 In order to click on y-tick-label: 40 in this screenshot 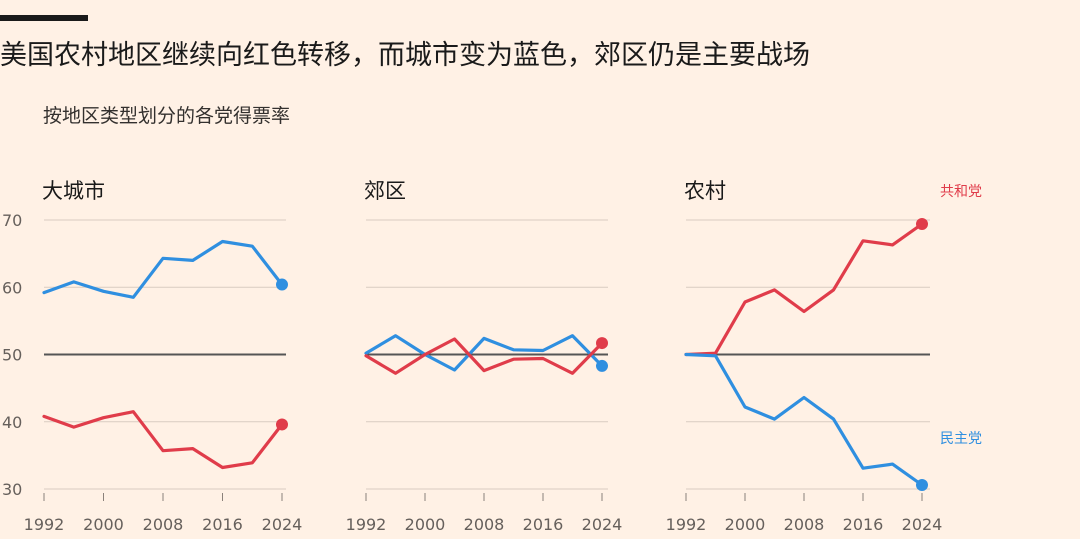, I will do `click(12, 422)`.